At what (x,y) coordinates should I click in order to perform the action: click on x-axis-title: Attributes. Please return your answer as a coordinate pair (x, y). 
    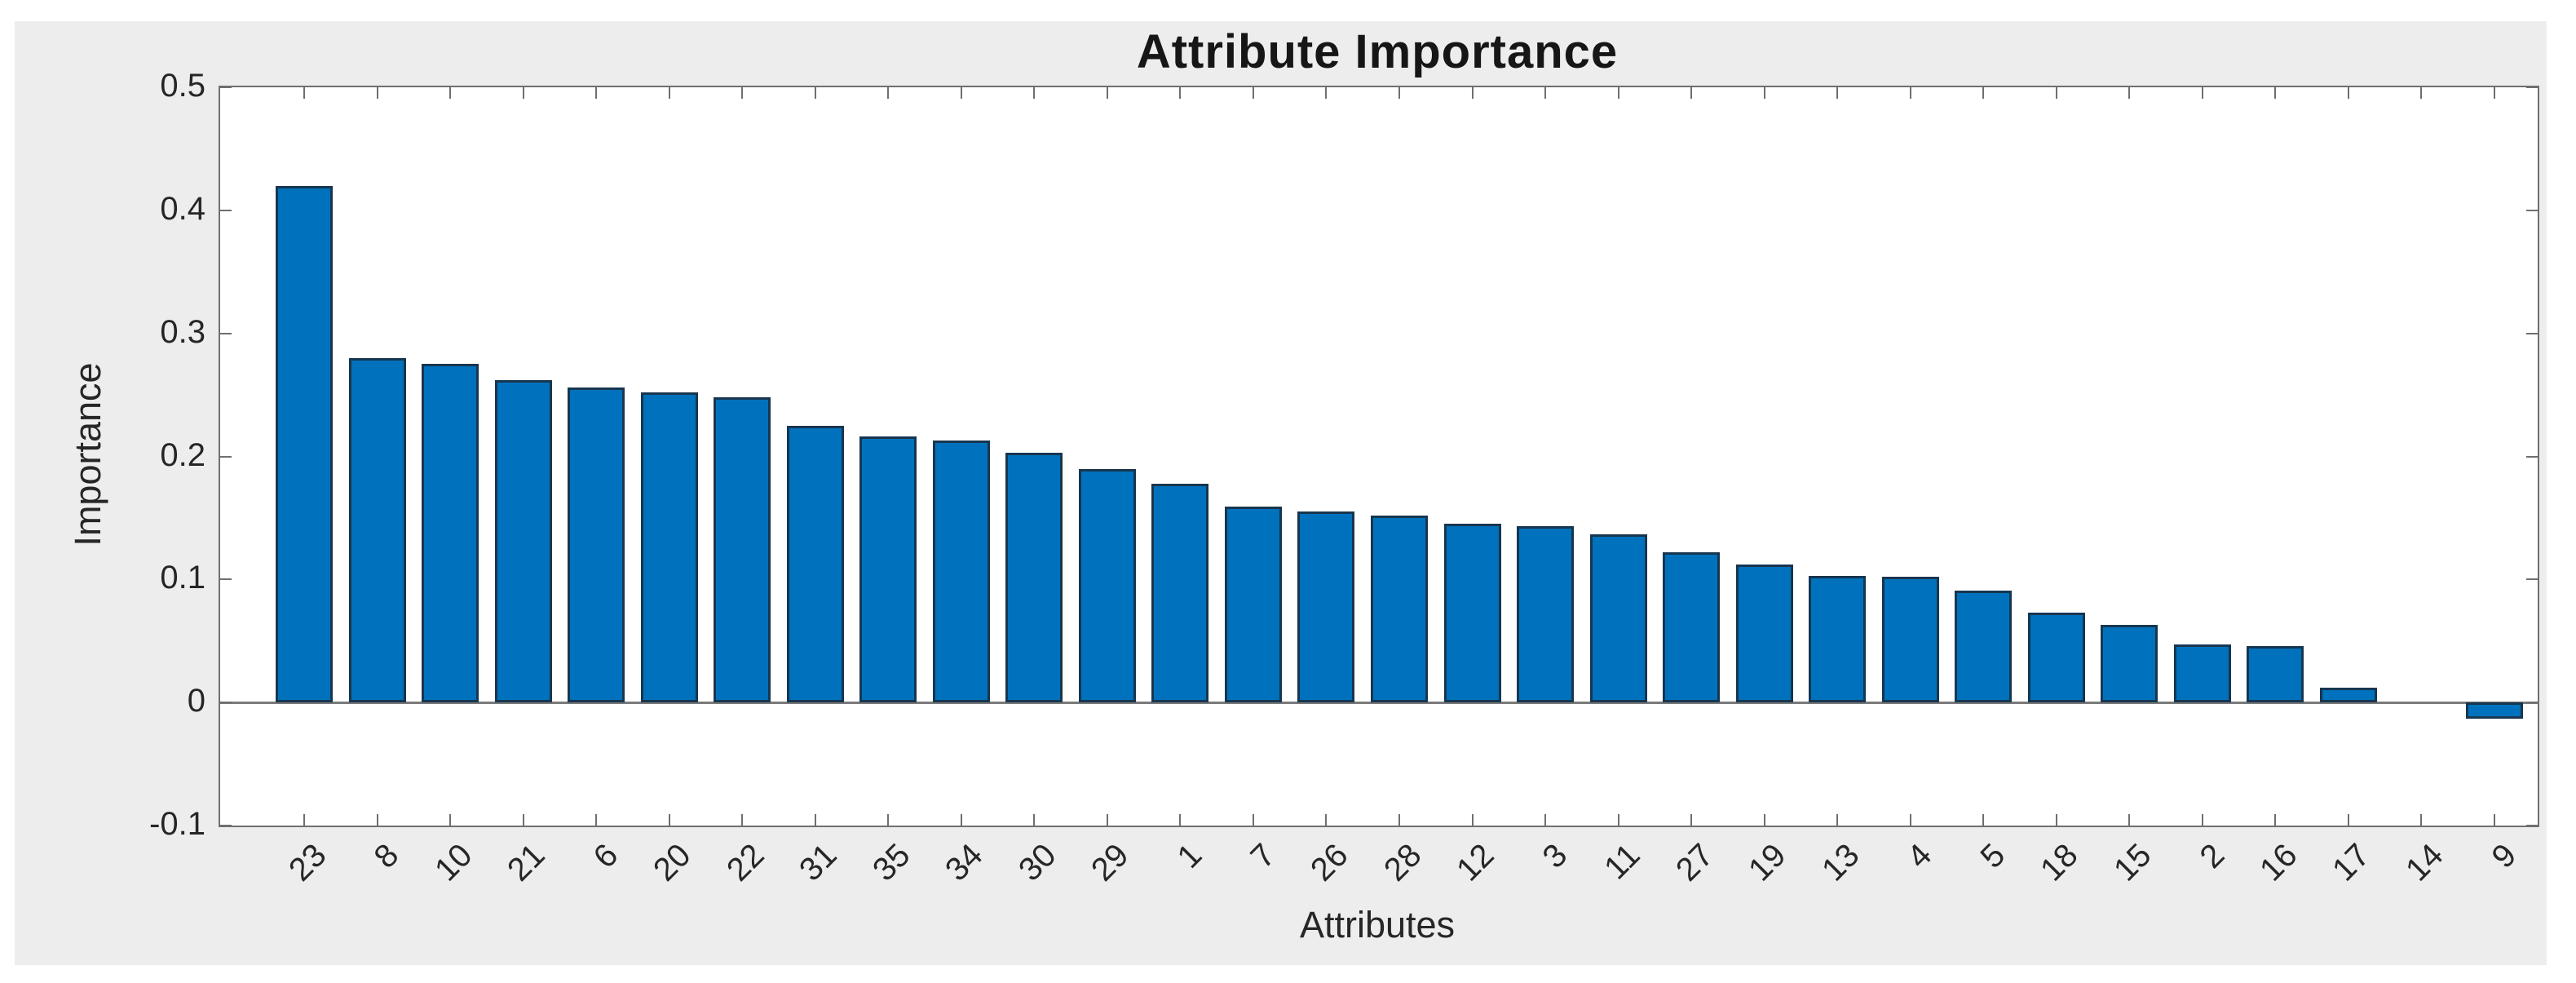
    Looking at the image, I should click on (1377, 924).